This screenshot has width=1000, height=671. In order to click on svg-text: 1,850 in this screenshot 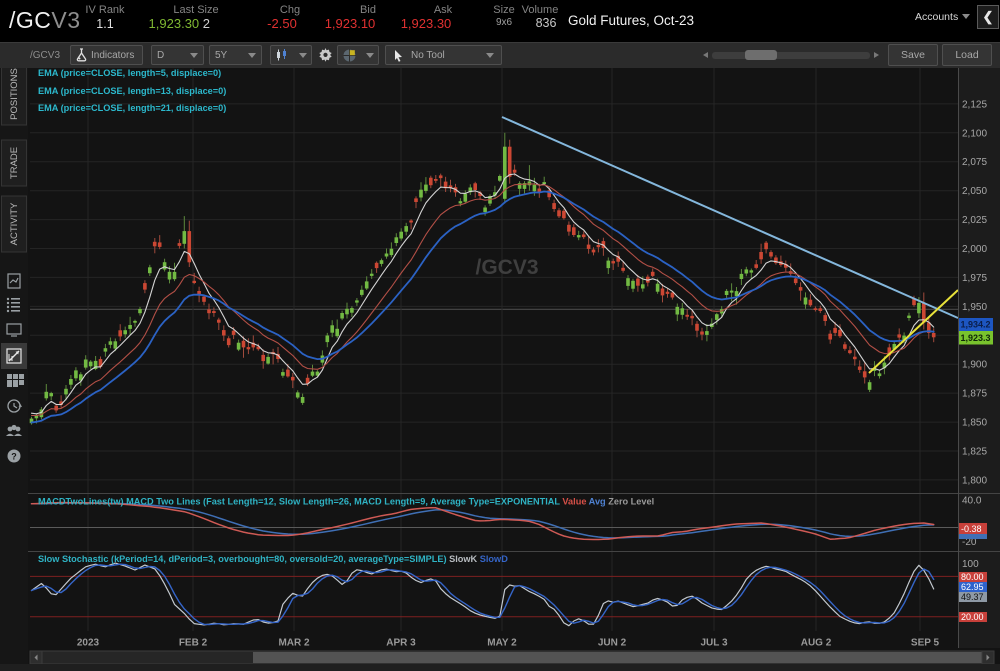, I will do `click(974, 423)`.